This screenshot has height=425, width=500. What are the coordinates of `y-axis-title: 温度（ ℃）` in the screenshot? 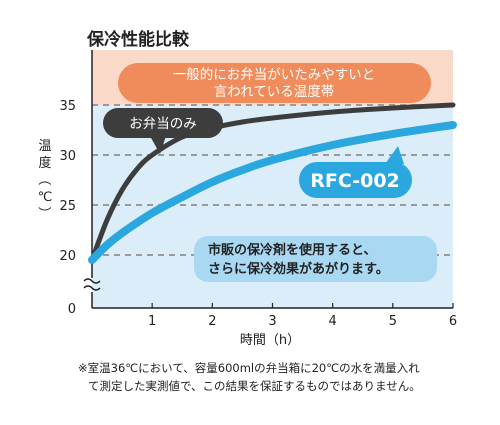 It's located at (44, 179).